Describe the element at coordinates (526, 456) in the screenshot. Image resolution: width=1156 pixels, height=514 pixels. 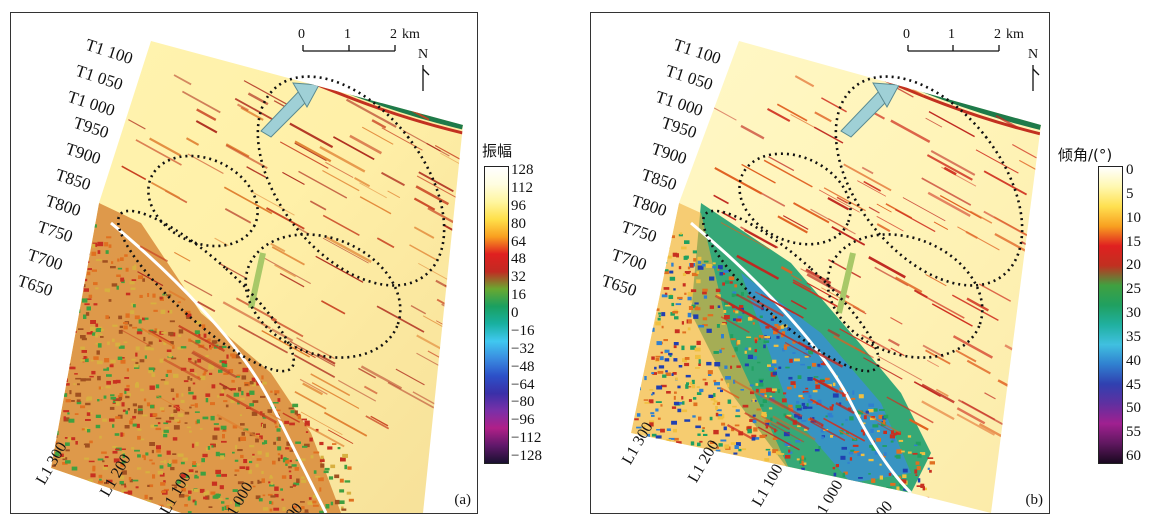
I see `colorbar-tick: −128` at that location.